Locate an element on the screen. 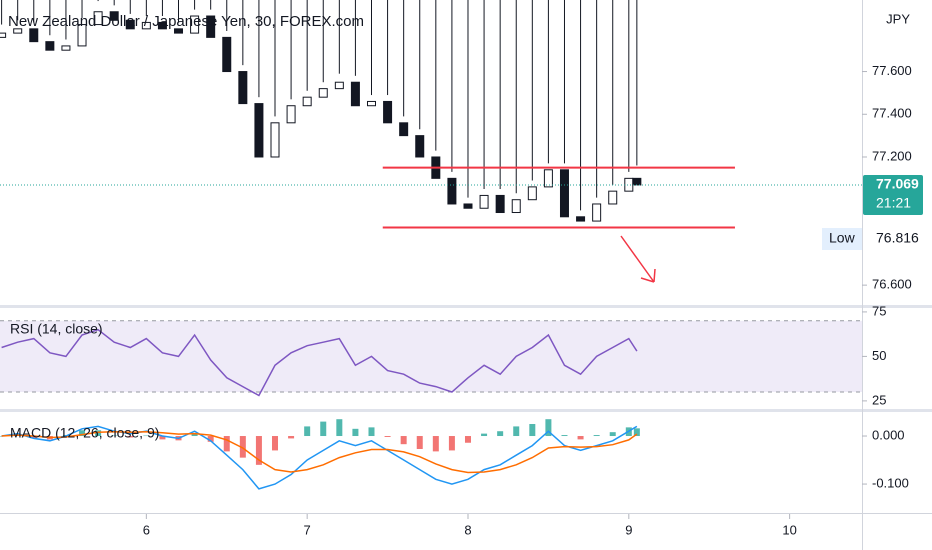  low-value: 76.816 is located at coordinates (897, 238).